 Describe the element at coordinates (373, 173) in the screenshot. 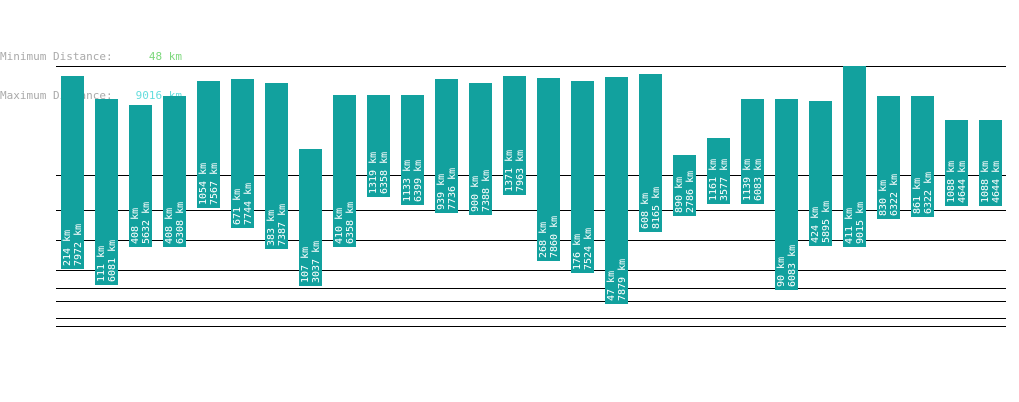

I see `bar-start-label: 1319 km` at that location.